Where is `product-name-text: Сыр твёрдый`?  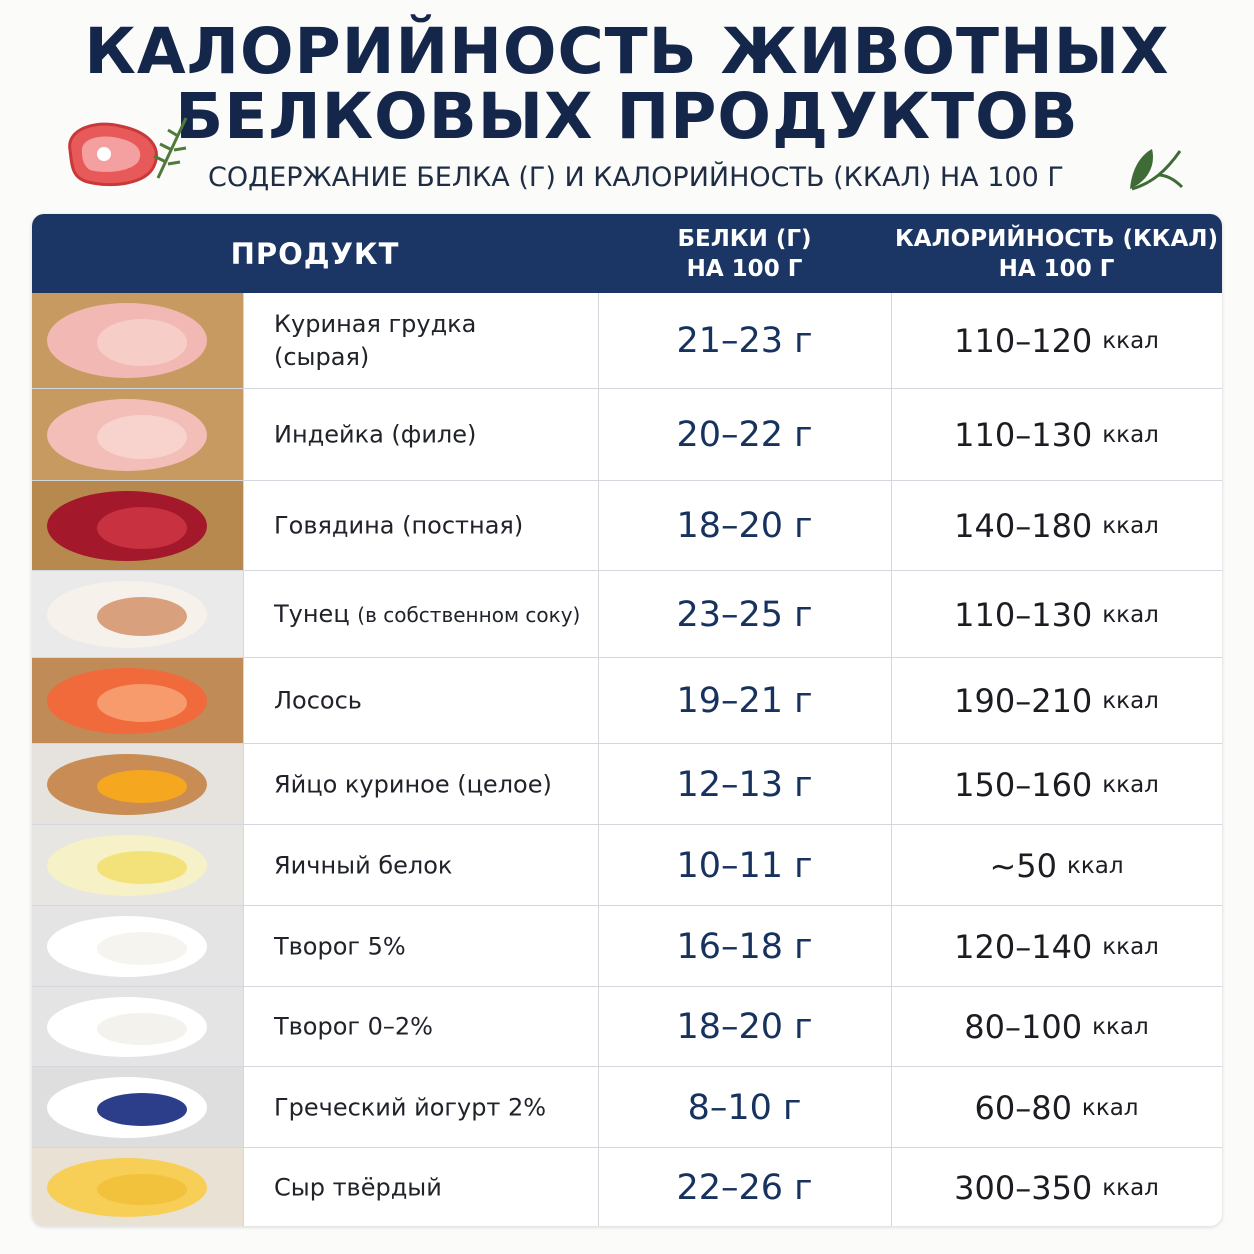 product-name-text: Сыр твёрдый is located at coordinates (358, 1187).